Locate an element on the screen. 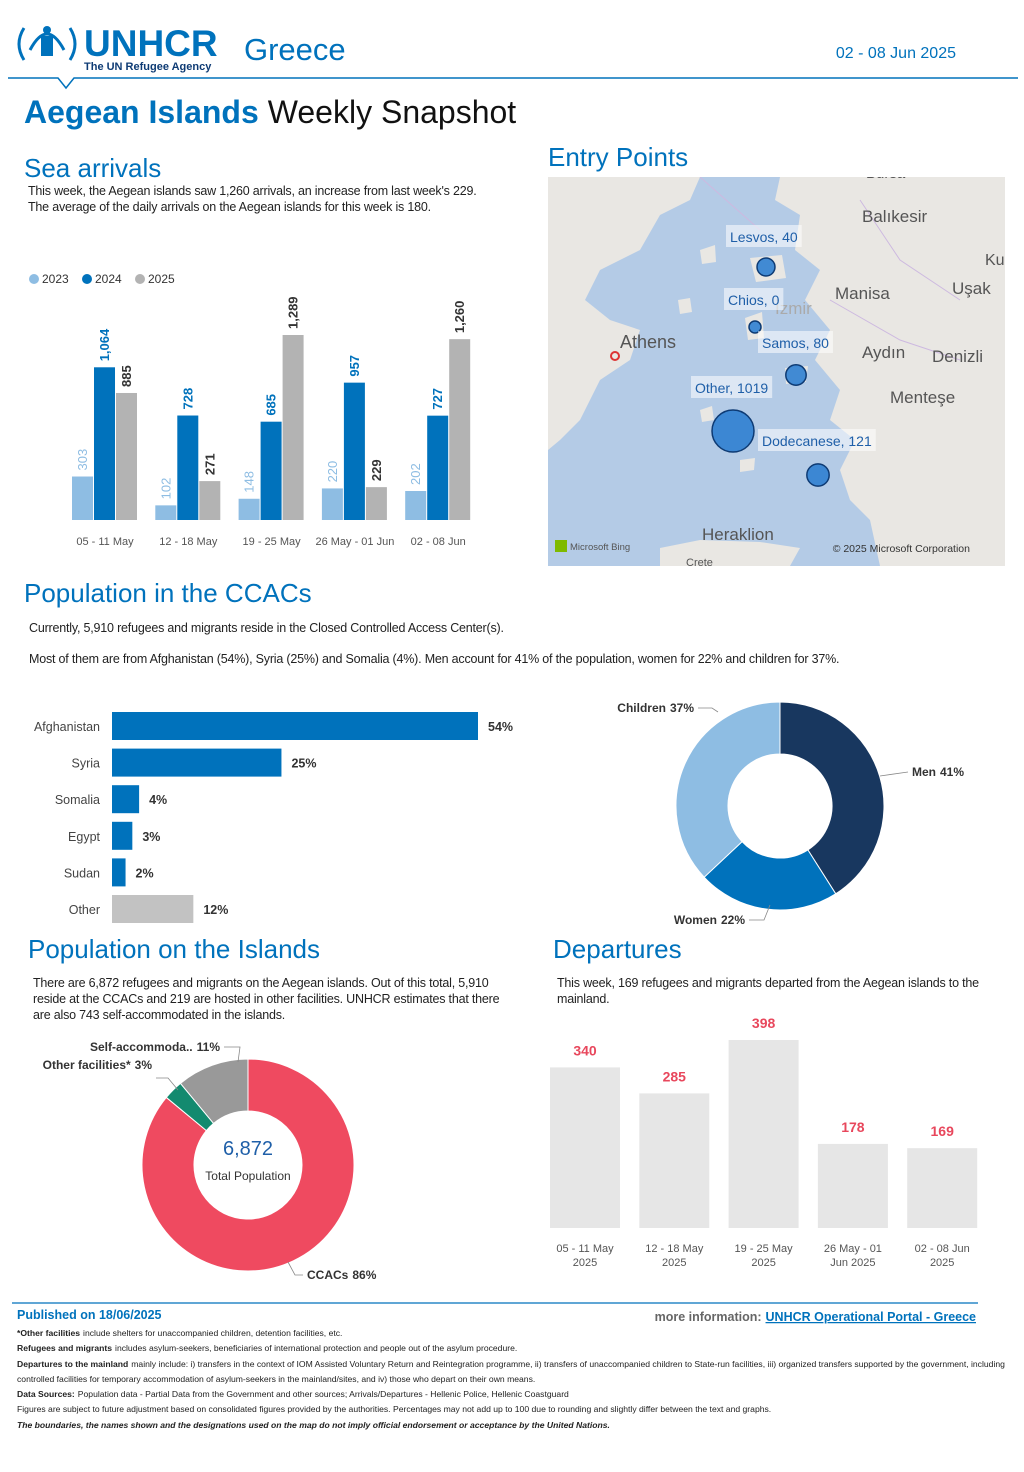  bubble-label: Dodecanese, 121 is located at coordinates (817, 441).